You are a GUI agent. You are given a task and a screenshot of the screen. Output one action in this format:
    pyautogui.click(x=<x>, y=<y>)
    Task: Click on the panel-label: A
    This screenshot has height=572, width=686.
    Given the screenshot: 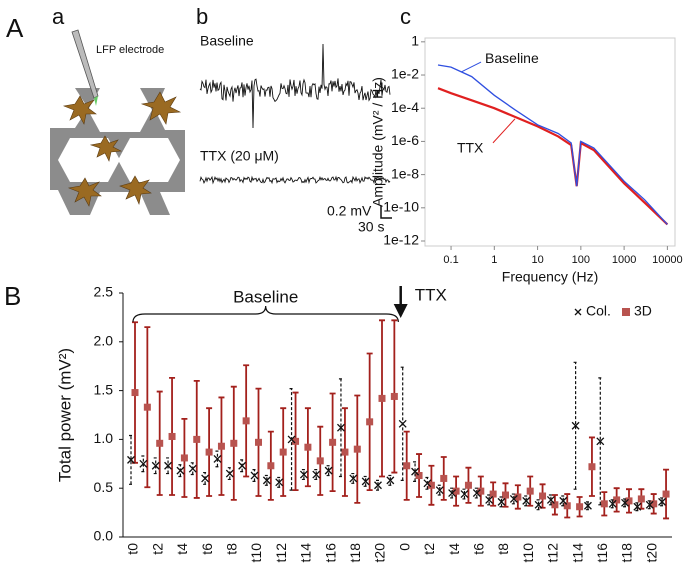 What is the action you would take?
    pyautogui.click(x=15, y=28)
    